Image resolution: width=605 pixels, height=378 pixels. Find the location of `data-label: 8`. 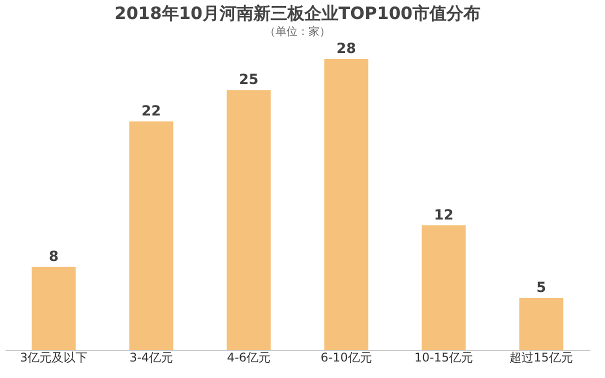

data-label: 8 is located at coordinates (53, 256).